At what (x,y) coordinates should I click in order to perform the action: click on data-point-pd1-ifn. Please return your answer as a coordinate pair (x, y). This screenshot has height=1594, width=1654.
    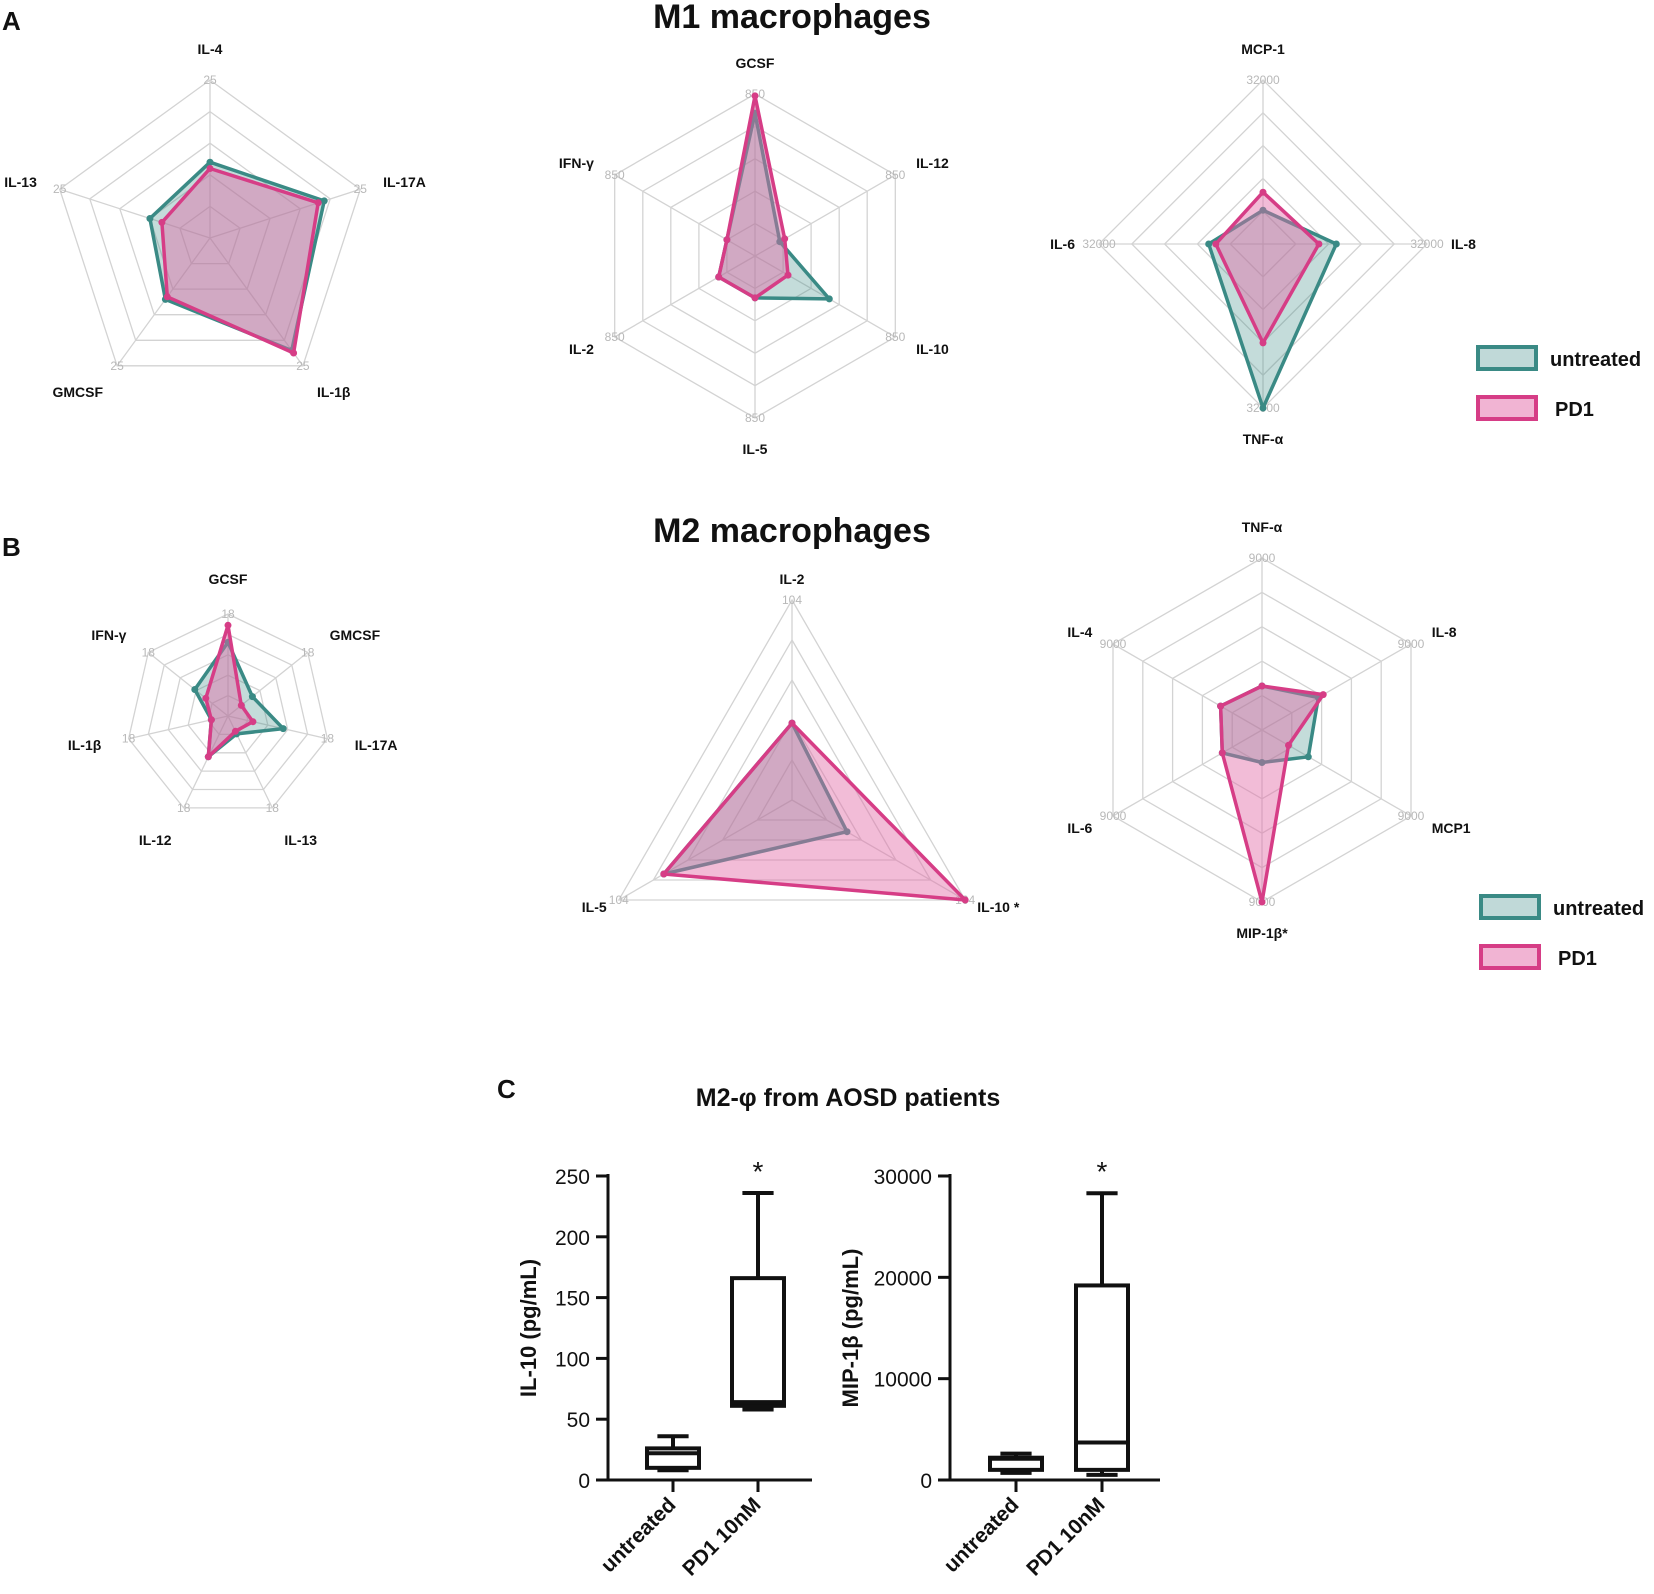
    Looking at the image, I should click on (727, 240).